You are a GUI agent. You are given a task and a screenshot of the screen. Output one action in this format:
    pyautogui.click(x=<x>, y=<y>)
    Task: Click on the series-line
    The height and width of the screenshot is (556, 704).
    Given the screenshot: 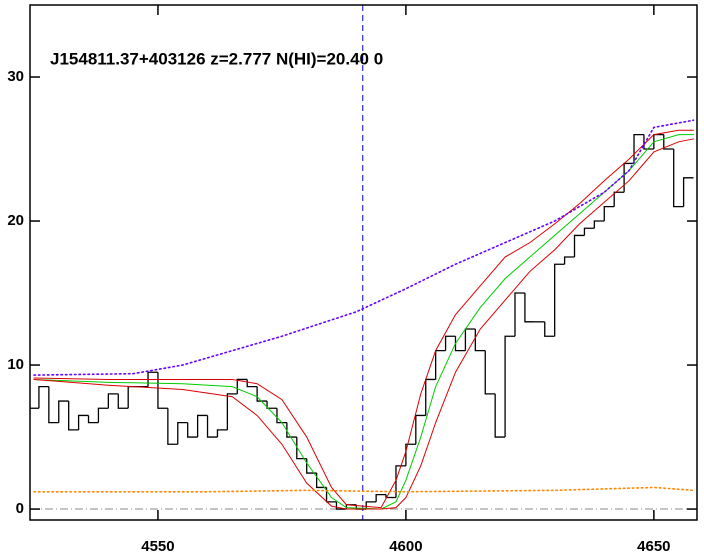 What is the action you would take?
    pyautogui.click(x=364, y=489)
    